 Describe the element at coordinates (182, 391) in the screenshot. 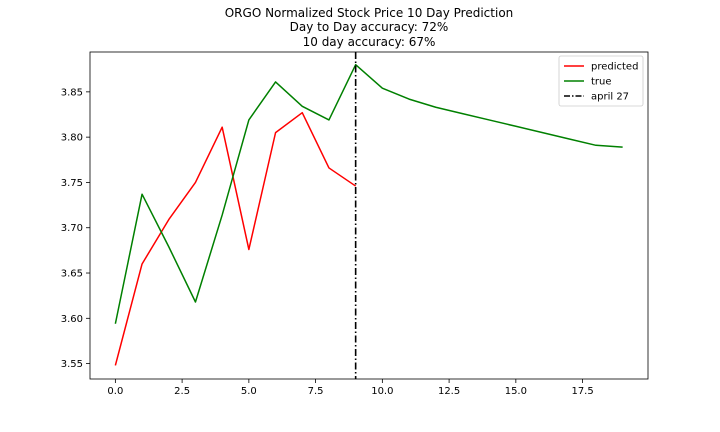

I see `x-tick-label: 2.5` at that location.